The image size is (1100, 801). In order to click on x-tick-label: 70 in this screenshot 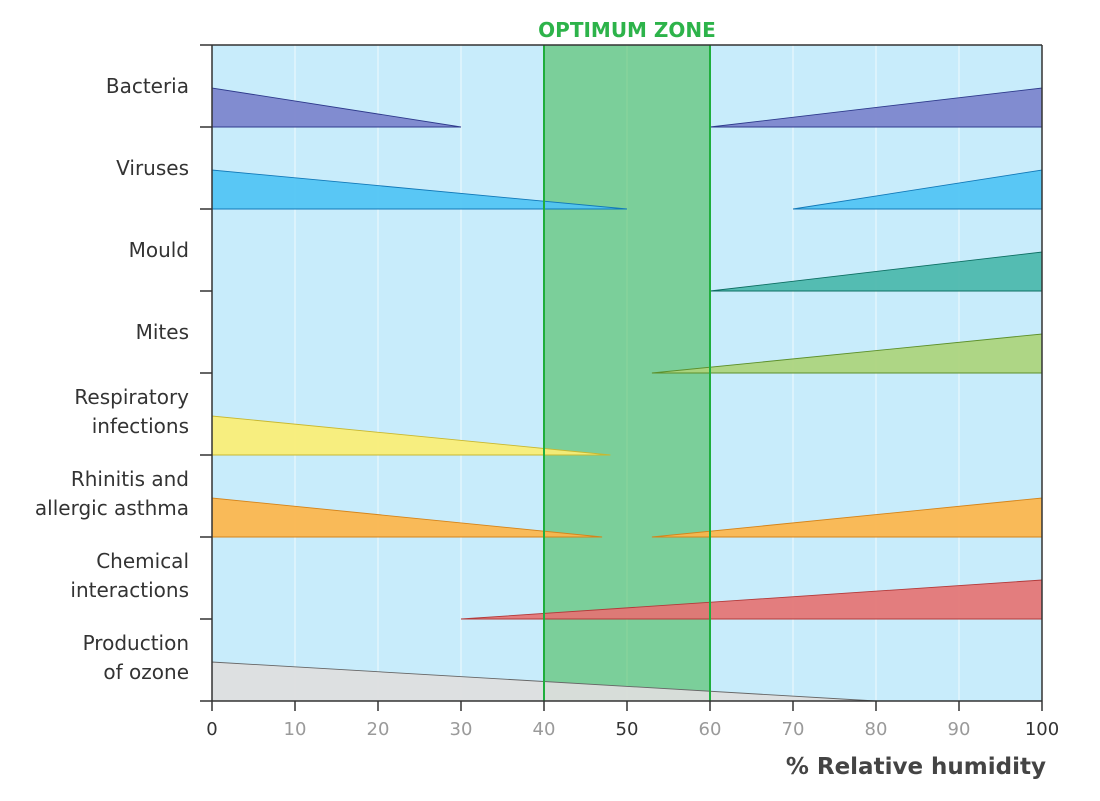, I will do `click(793, 729)`.